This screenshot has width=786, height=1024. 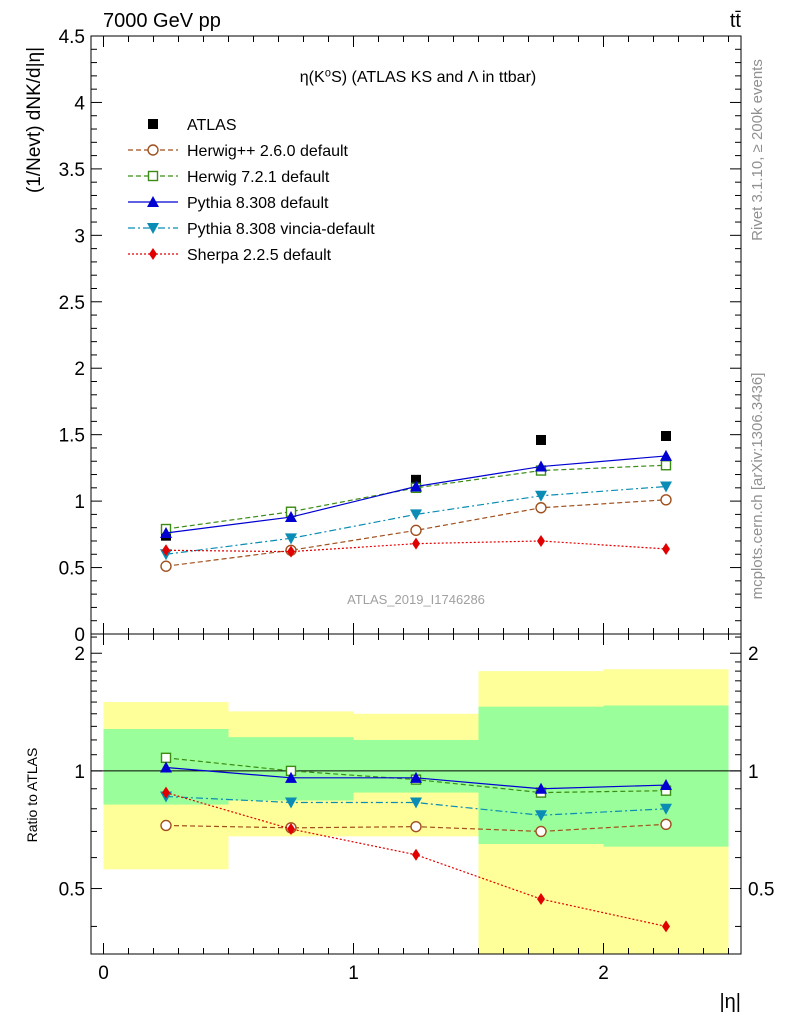 What do you see at coordinates (79, 236) in the screenshot?
I see `main-y-tick-label: 3` at bounding box center [79, 236].